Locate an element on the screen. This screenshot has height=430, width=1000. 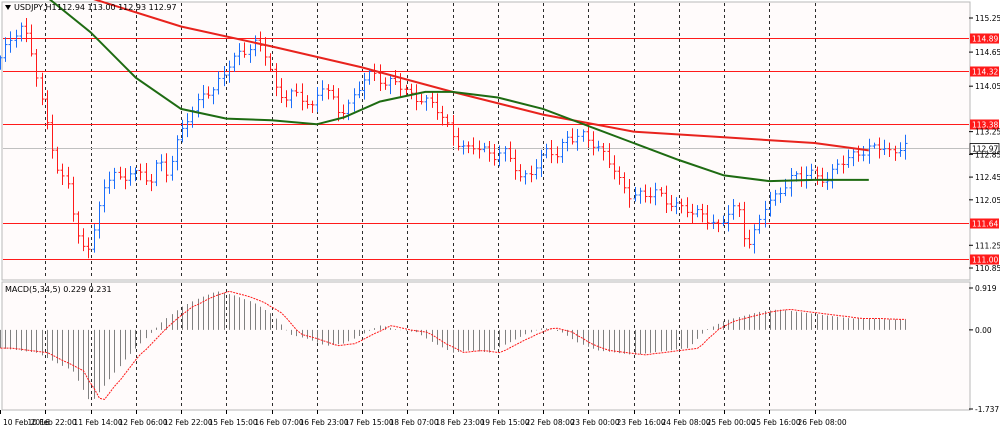
level-price-label: 114.32 is located at coordinates (985, 72).